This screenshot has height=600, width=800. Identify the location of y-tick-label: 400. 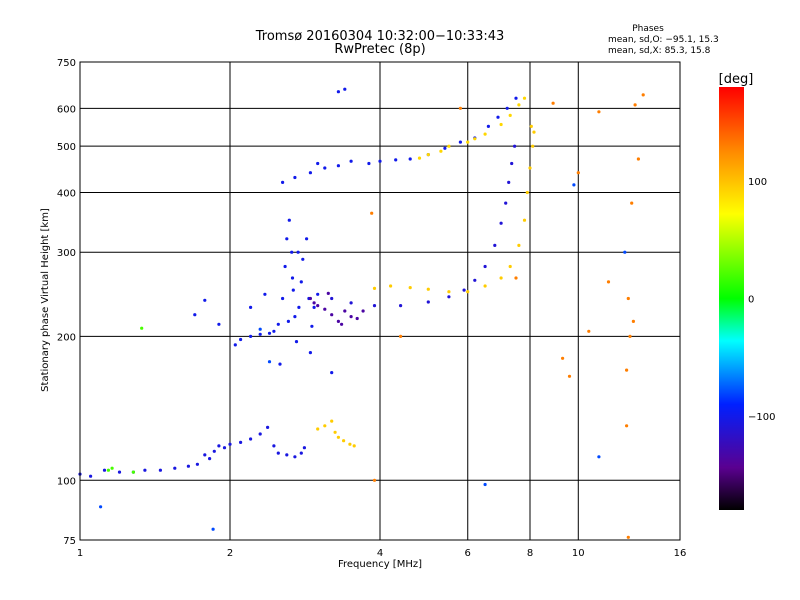
(66, 193).